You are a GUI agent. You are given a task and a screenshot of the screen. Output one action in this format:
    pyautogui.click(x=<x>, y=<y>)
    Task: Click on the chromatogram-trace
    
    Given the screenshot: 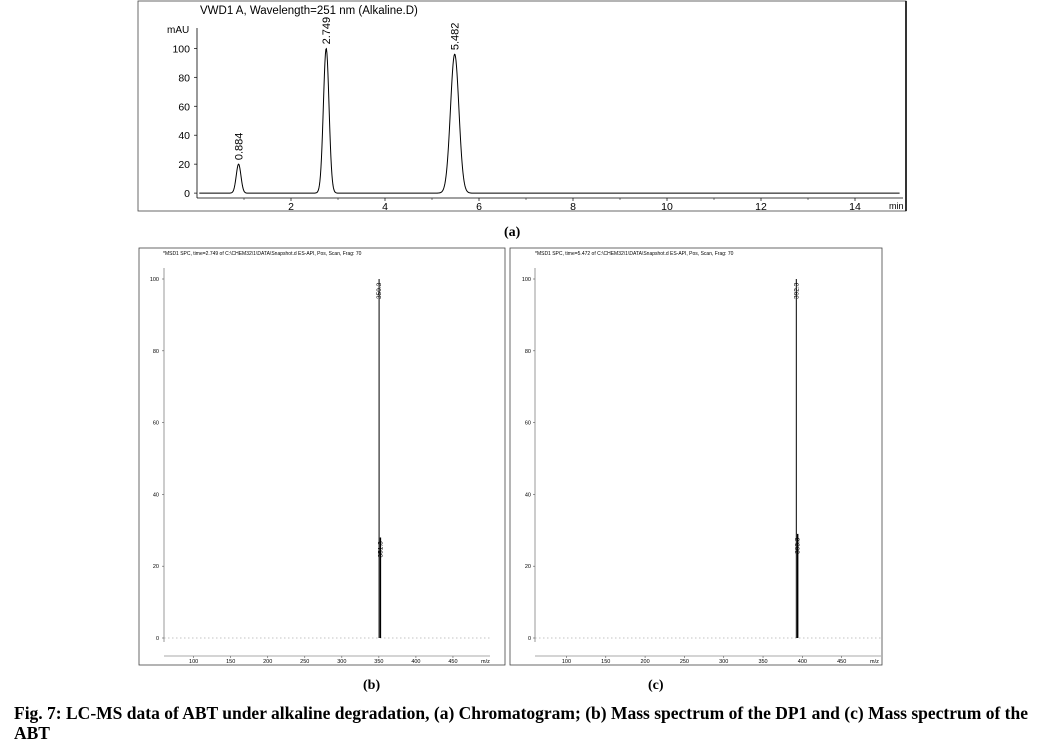 What is the action you would take?
    pyautogui.click(x=549, y=120)
    